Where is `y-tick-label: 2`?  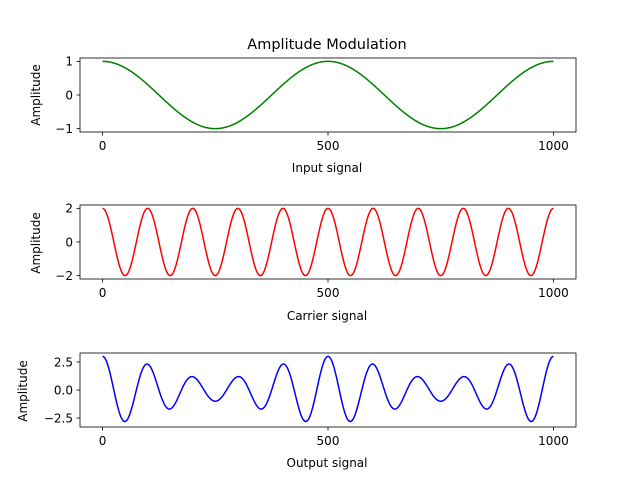
y-tick-label: 2 is located at coordinates (69, 209).